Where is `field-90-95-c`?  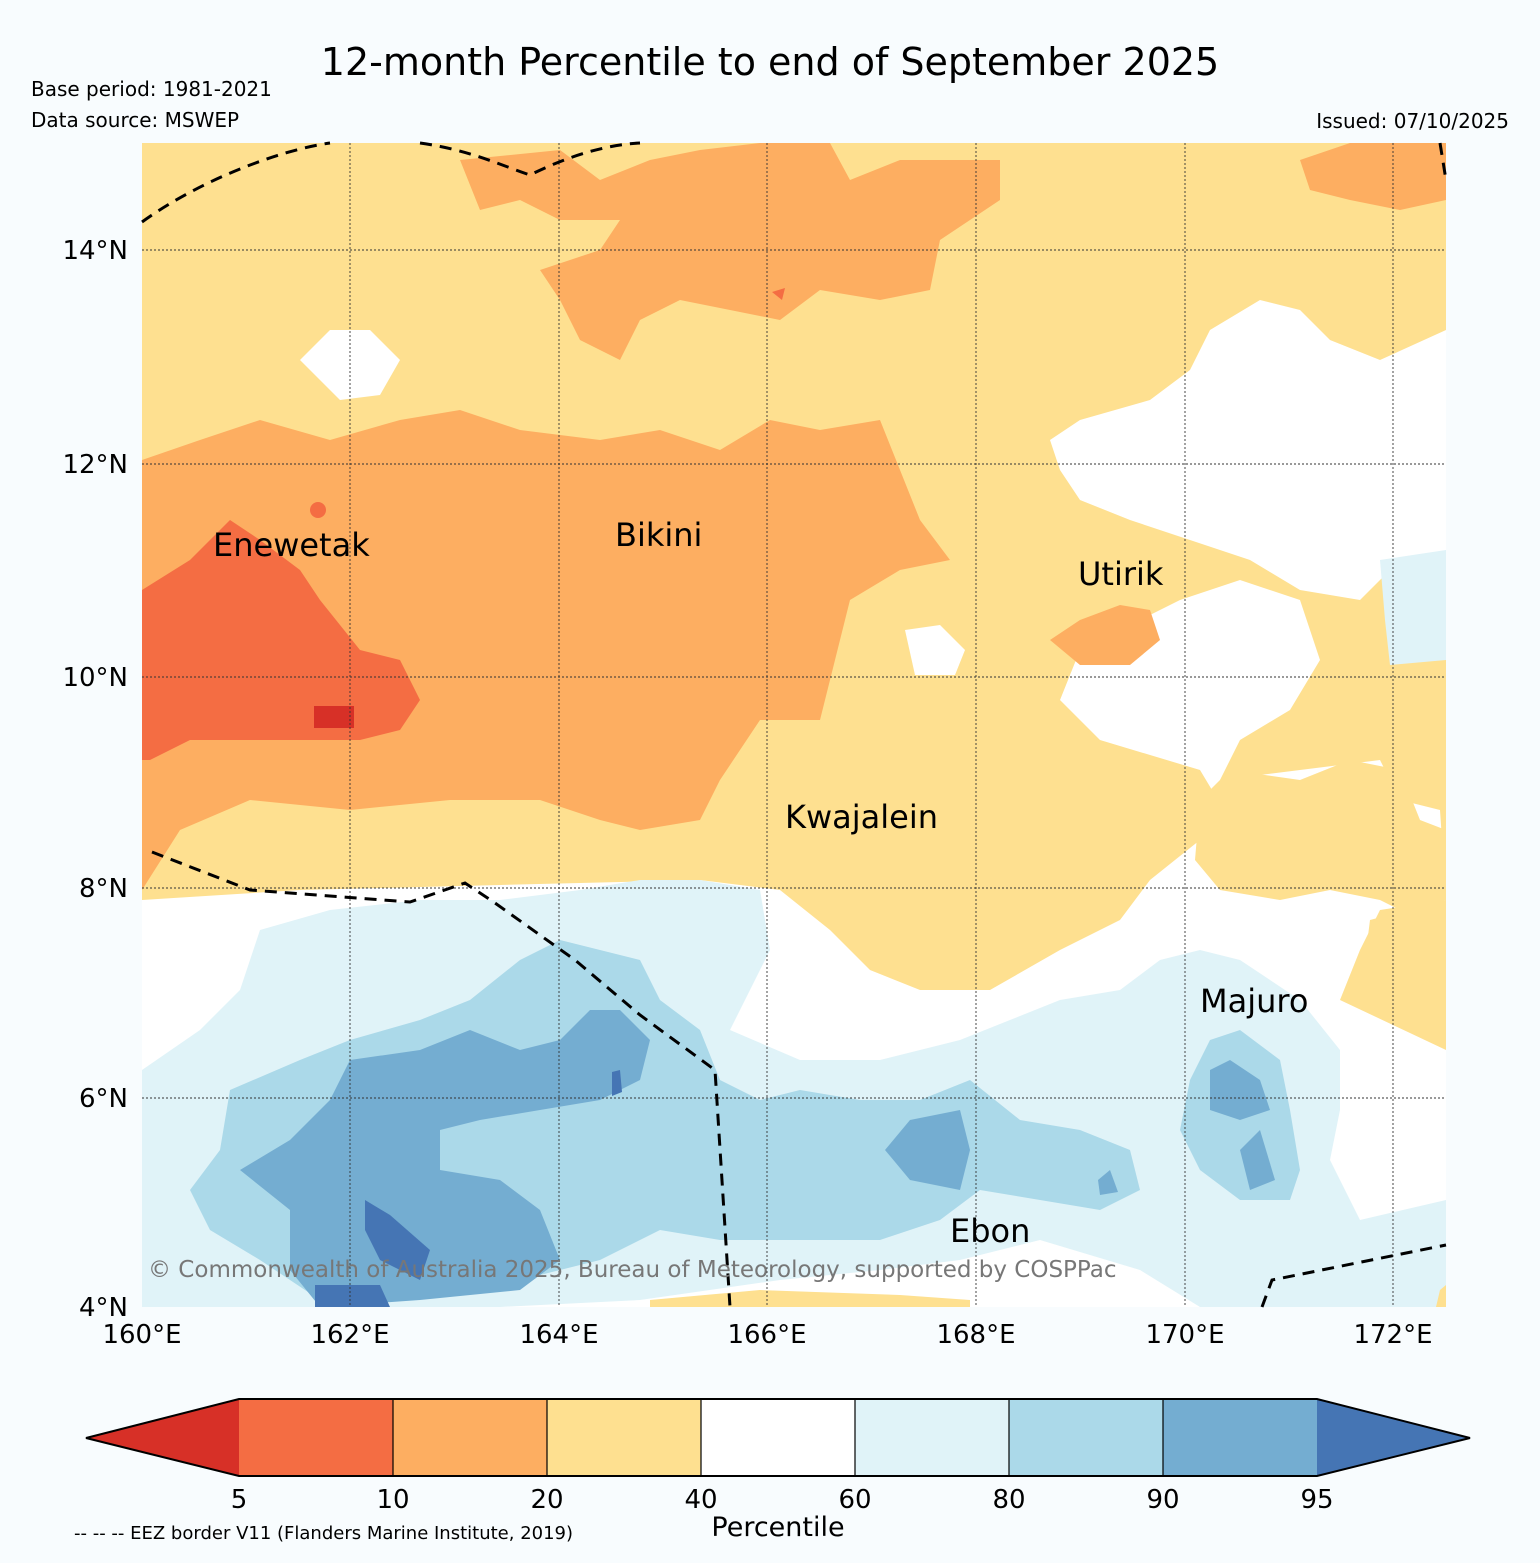
field-90-95-c is located at coordinates (927, 1150).